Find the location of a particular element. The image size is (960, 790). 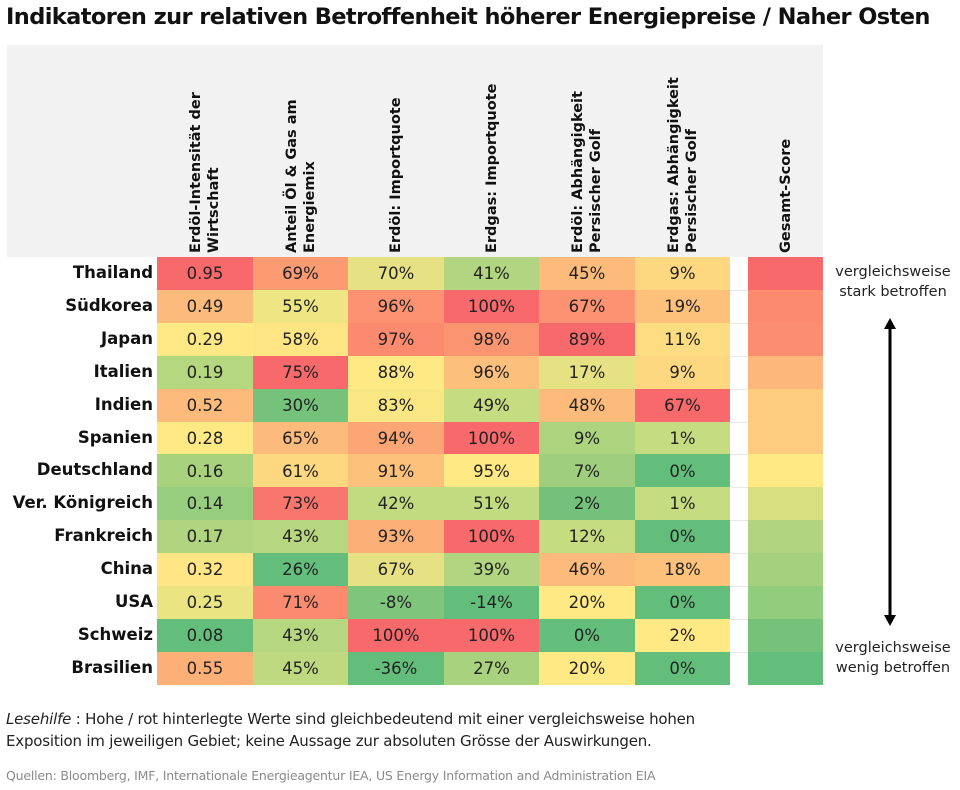

row-label: Ver. Königreich is located at coordinates (82, 503).